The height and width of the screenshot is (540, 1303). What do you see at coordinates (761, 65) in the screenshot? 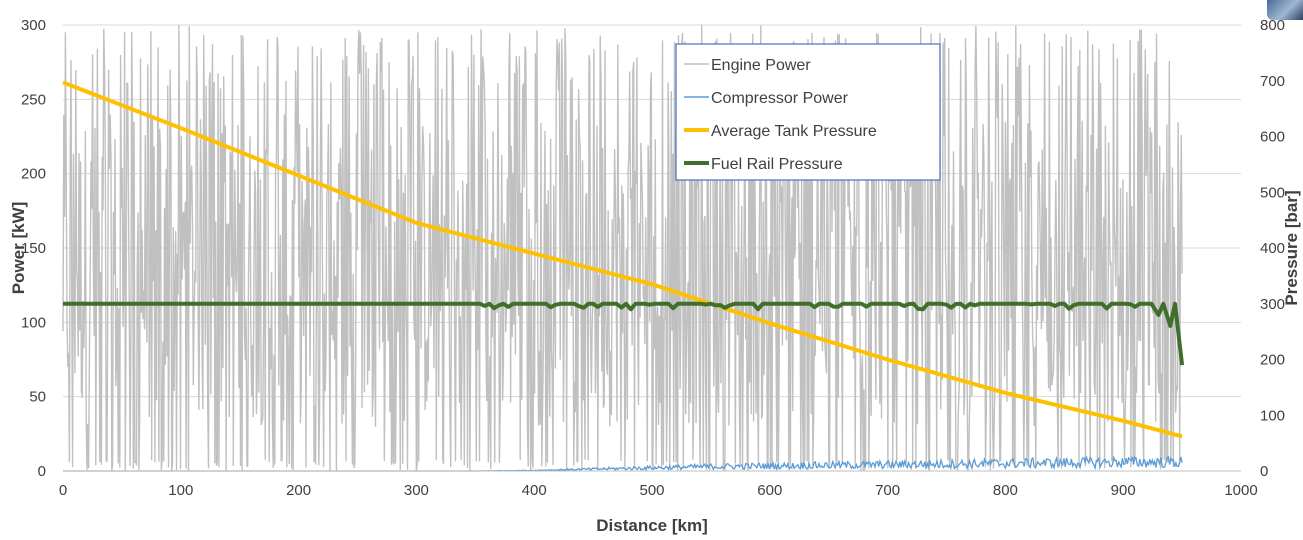
I see `legend-label: Engine Power` at bounding box center [761, 65].